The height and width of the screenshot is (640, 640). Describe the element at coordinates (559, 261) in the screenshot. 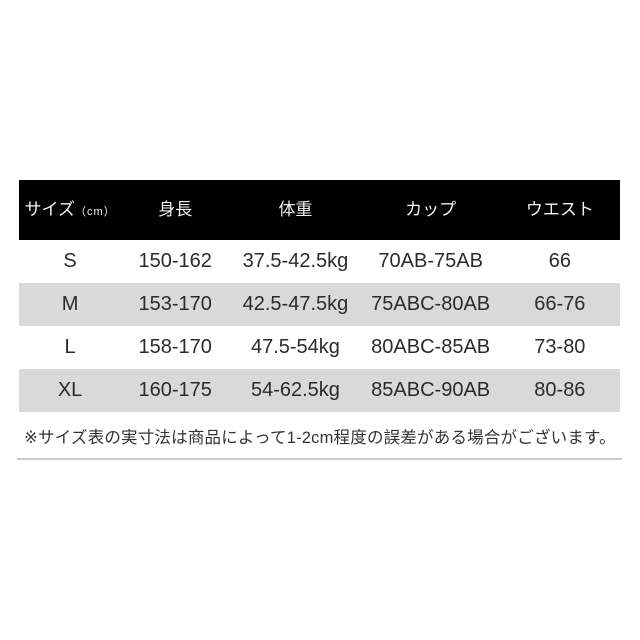

I see `cell-waist: 66` at that location.